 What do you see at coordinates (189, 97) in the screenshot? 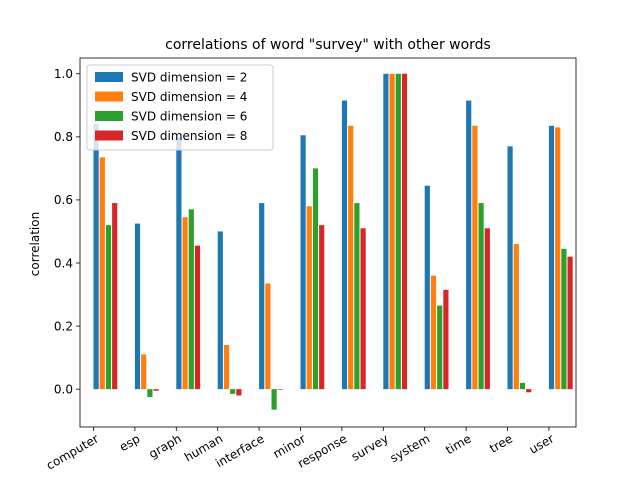
I see `legend-label-series-2: SVD dimension = 4` at bounding box center [189, 97].